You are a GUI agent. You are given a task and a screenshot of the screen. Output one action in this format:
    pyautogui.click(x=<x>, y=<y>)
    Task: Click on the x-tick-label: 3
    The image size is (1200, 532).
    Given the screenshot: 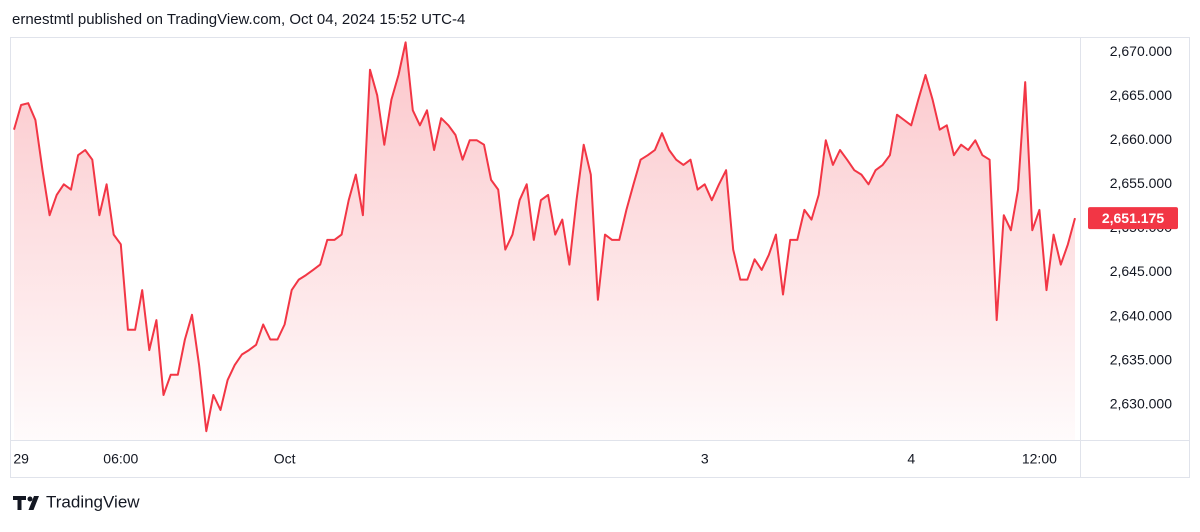 What is the action you would take?
    pyautogui.click(x=705, y=459)
    